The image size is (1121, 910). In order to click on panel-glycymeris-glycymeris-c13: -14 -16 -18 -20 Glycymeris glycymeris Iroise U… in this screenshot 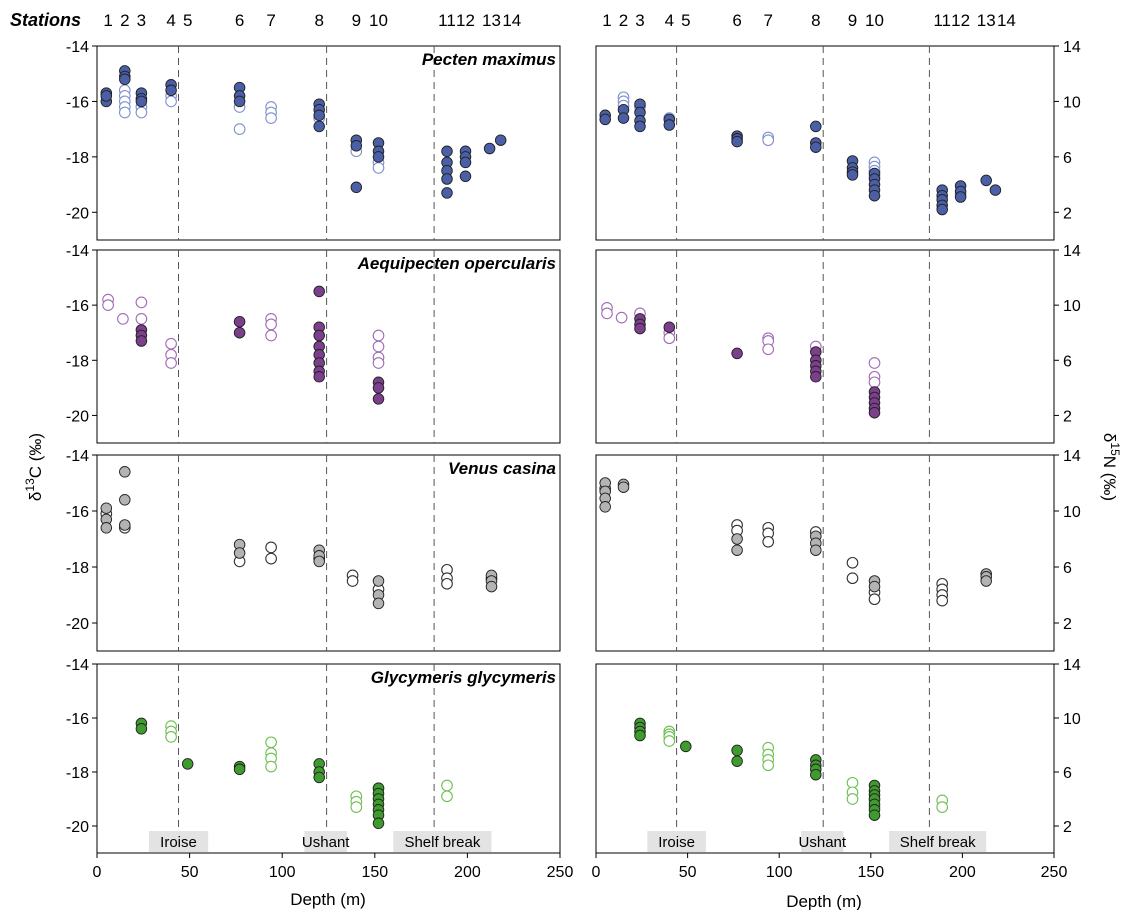, I will do `click(320, 769)`.